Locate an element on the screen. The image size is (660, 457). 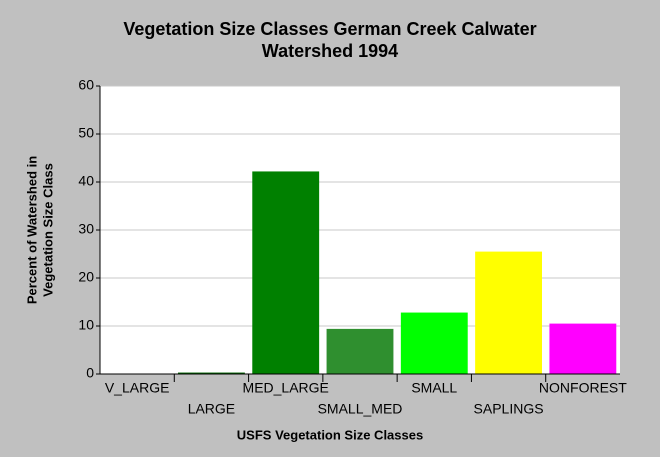
x-tick-label: MED_LARGE is located at coordinates (286, 388).